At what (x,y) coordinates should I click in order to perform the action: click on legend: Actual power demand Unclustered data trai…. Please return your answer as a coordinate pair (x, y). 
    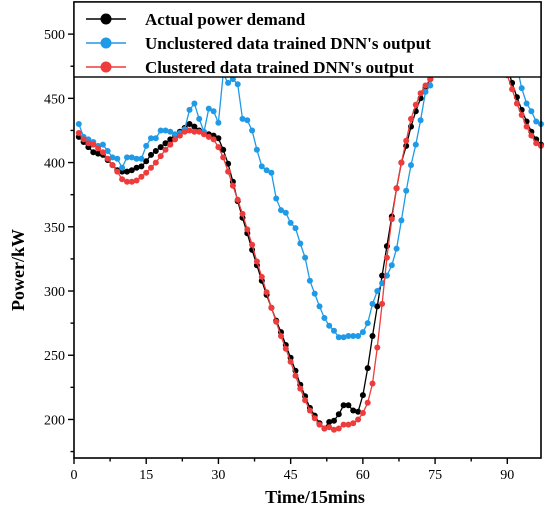
    Looking at the image, I should click on (307, 39).